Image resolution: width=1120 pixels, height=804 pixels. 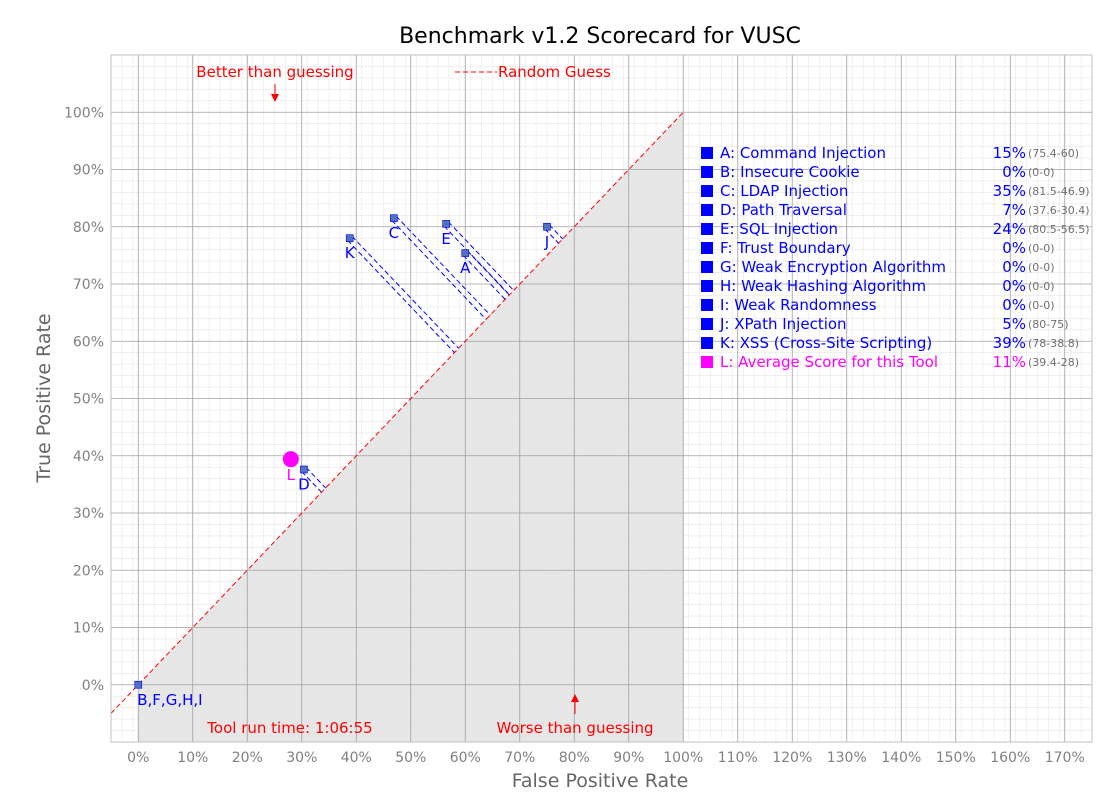 I want to click on legend-range: (80.5-56.5), so click(x=1059, y=229).